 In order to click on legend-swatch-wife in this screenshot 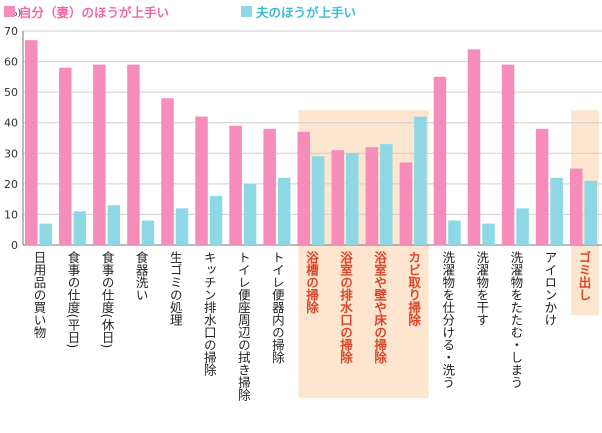, I will do `click(9, 11)`.